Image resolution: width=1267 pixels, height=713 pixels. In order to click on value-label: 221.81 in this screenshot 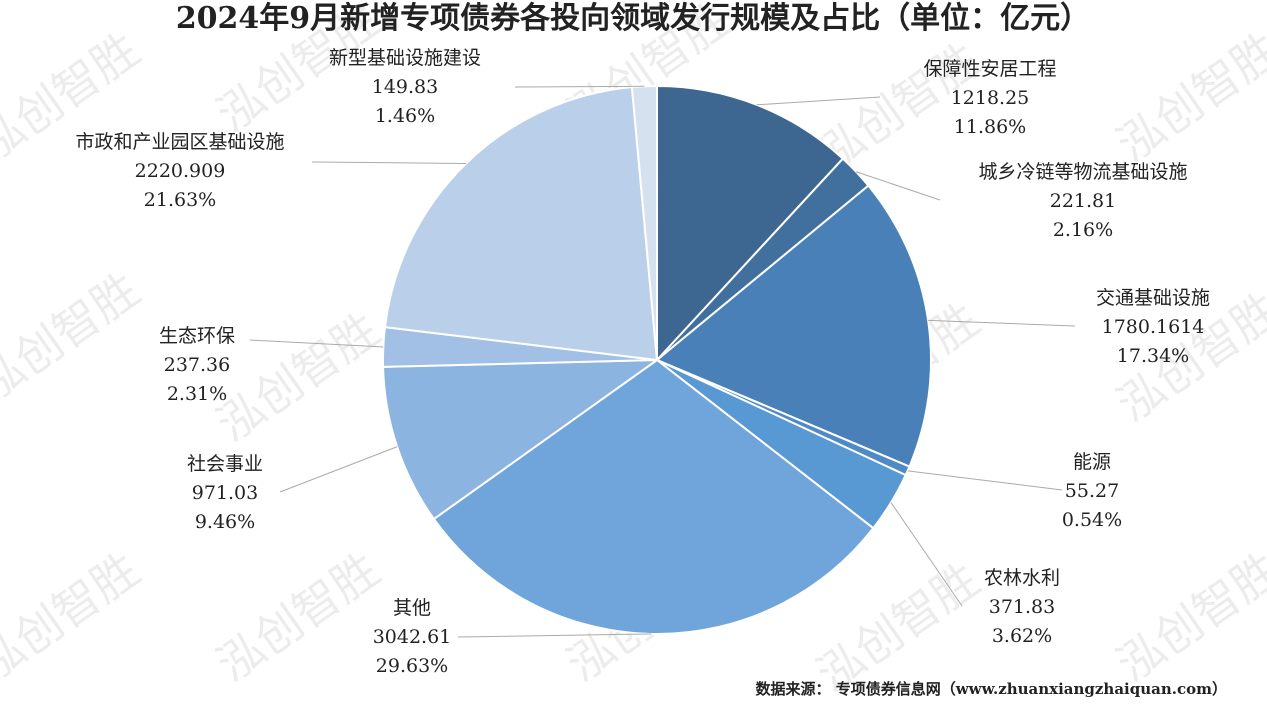, I will do `click(1083, 201)`.